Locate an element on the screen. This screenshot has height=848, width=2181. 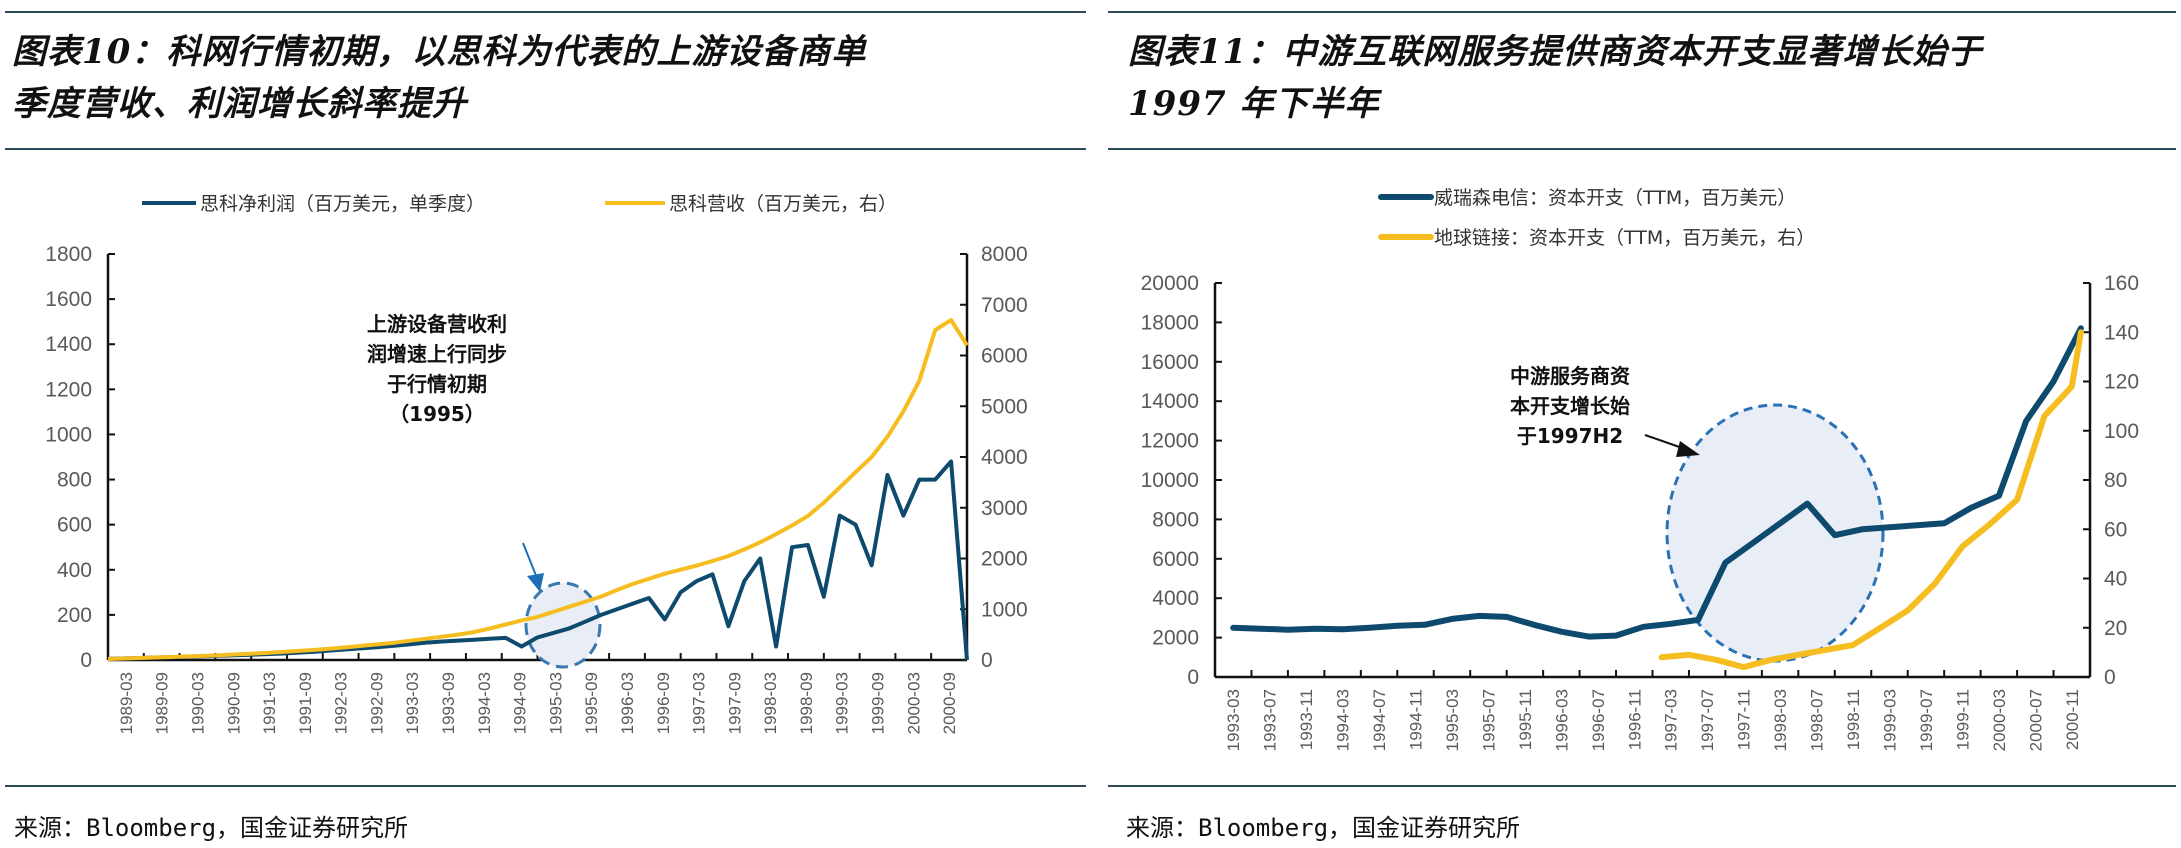
right-y-tick-label: 8000 is located at coordinates (1004, 254).